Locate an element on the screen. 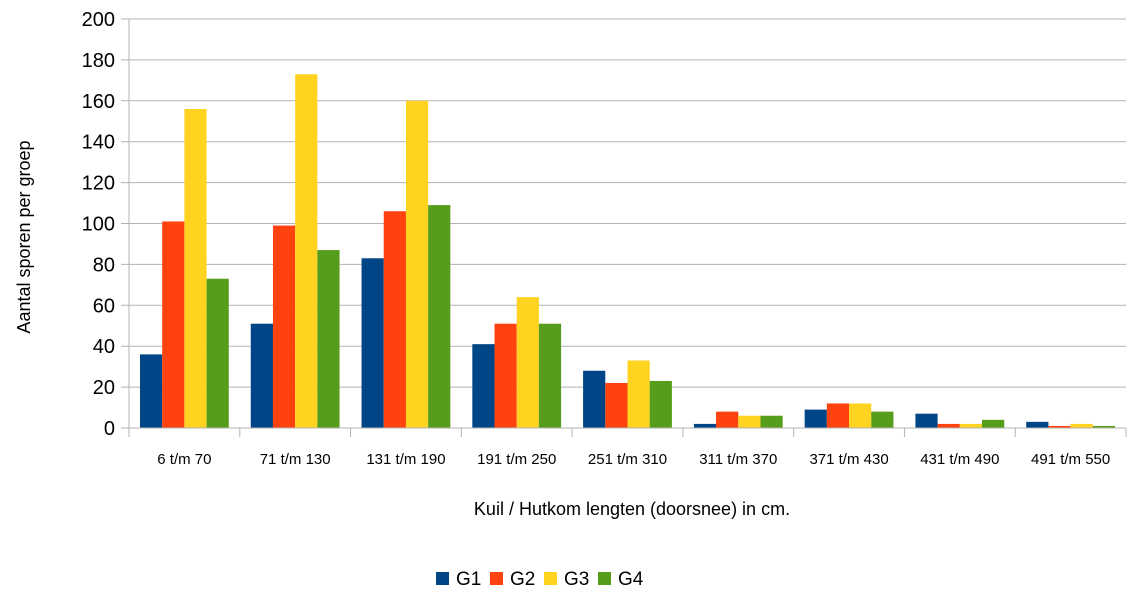  y-tick-label: 140 is located at coordinates (98, 143).